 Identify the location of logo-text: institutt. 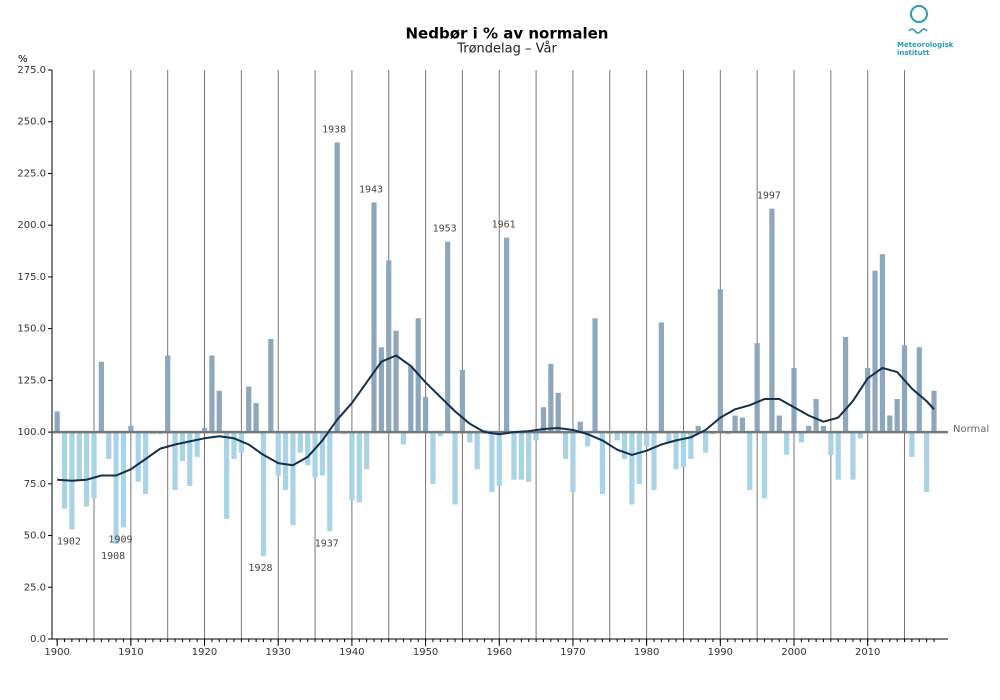
(913, 53).